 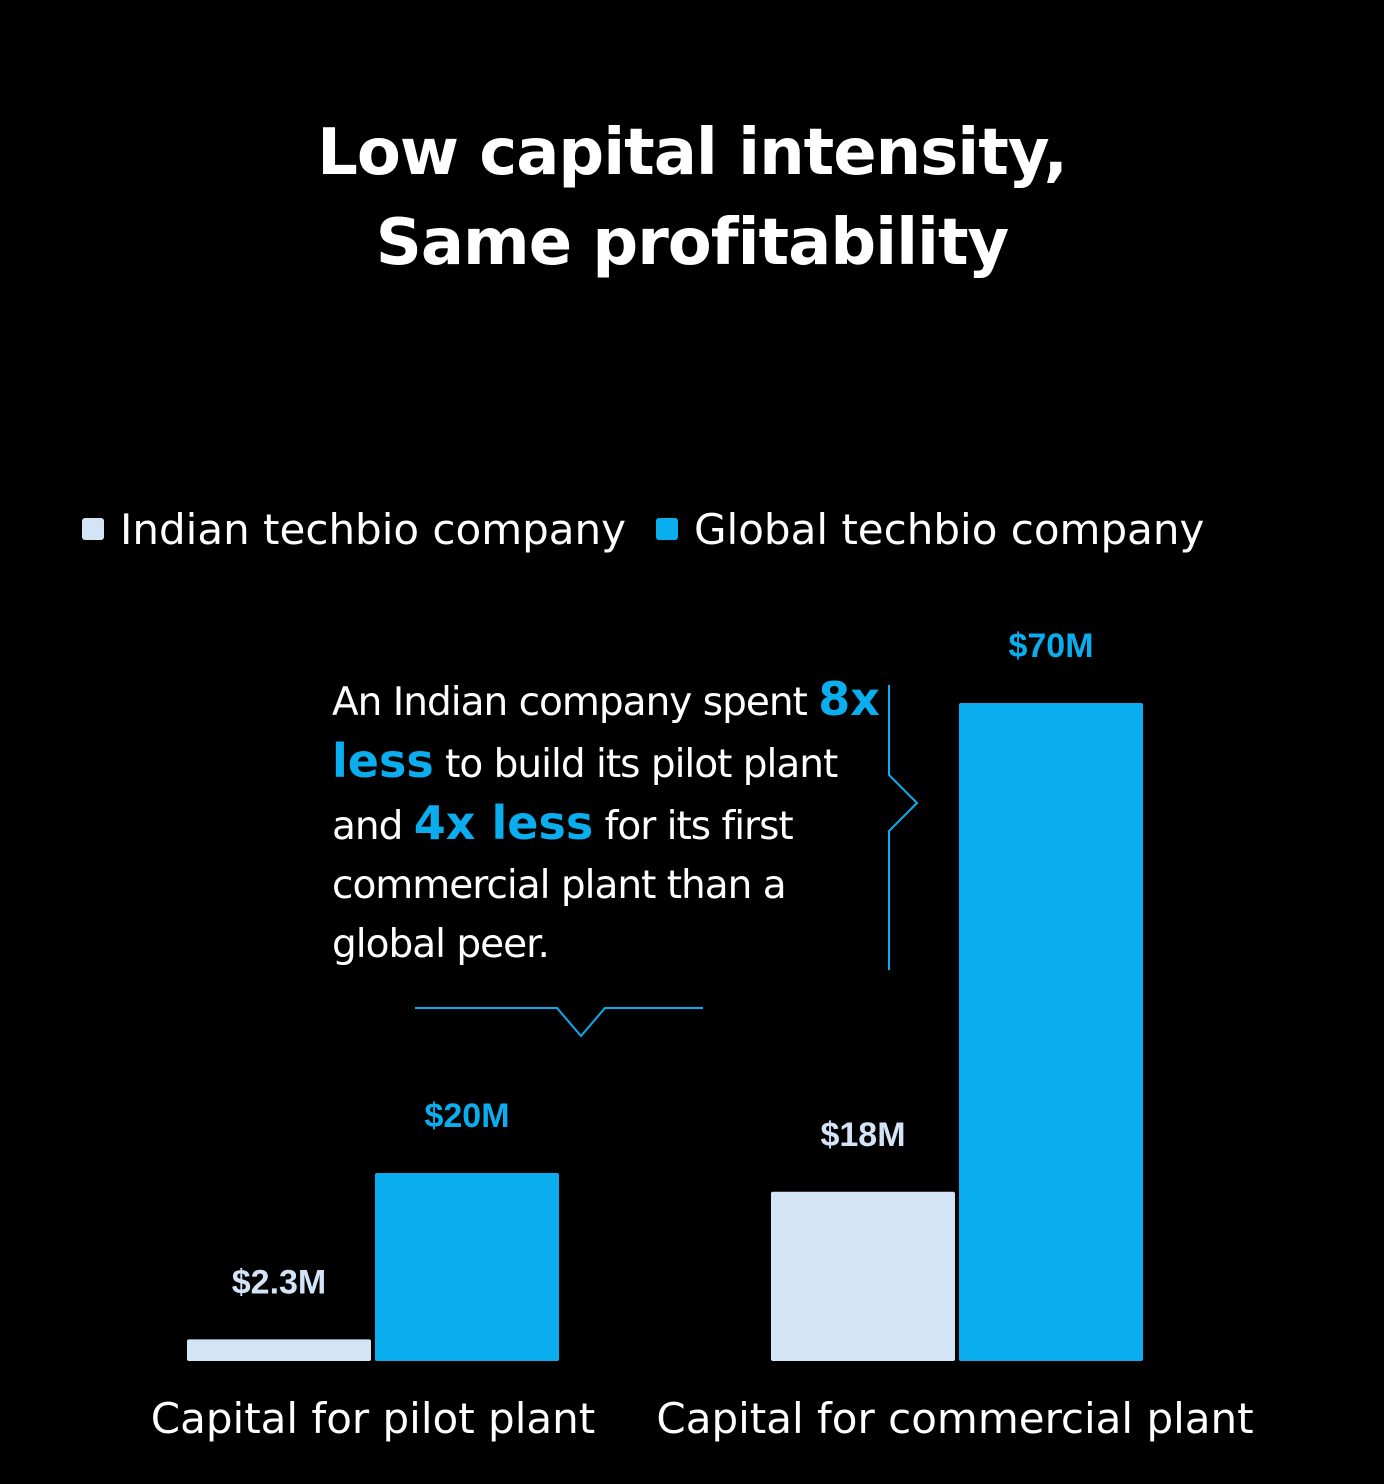 I want to click on bar-global-commercial, so click(x=1051, y=1032).